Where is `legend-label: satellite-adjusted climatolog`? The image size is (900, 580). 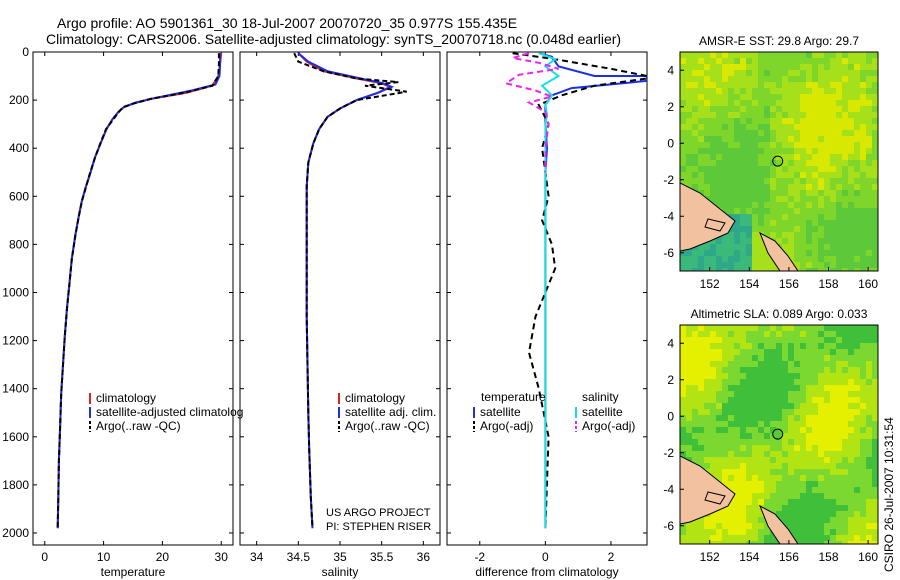 legend-label: satellite-adjusted climatolog is located at coordinates (169, 412).